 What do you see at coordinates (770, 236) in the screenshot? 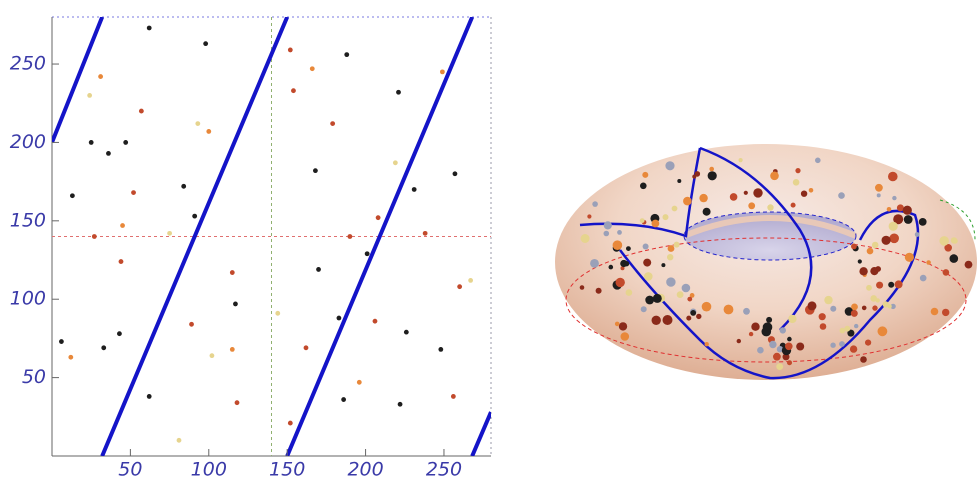
I see `torus-inner-circle` at bounding box center [770, 236].